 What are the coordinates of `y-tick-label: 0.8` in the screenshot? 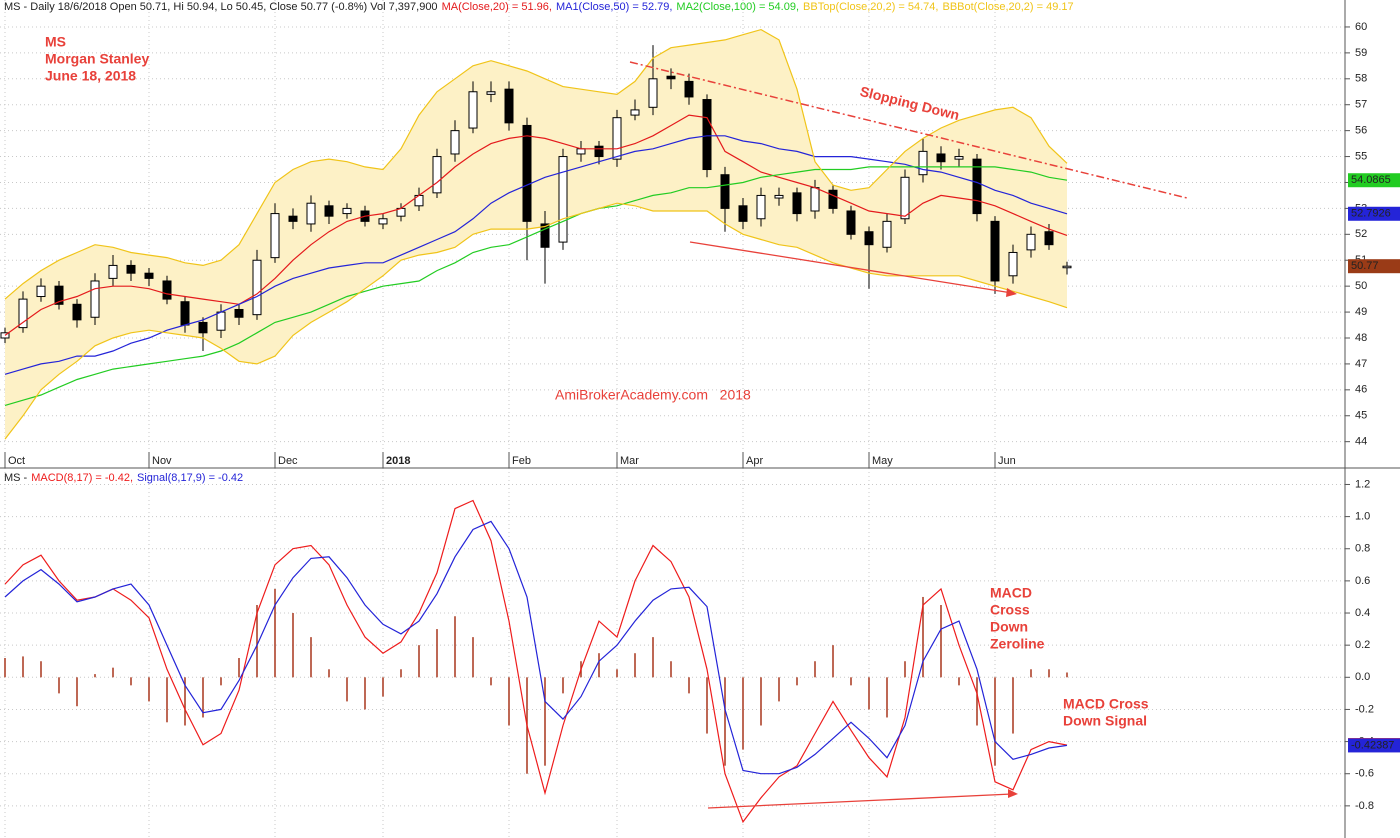 It's located at (1362, 549).